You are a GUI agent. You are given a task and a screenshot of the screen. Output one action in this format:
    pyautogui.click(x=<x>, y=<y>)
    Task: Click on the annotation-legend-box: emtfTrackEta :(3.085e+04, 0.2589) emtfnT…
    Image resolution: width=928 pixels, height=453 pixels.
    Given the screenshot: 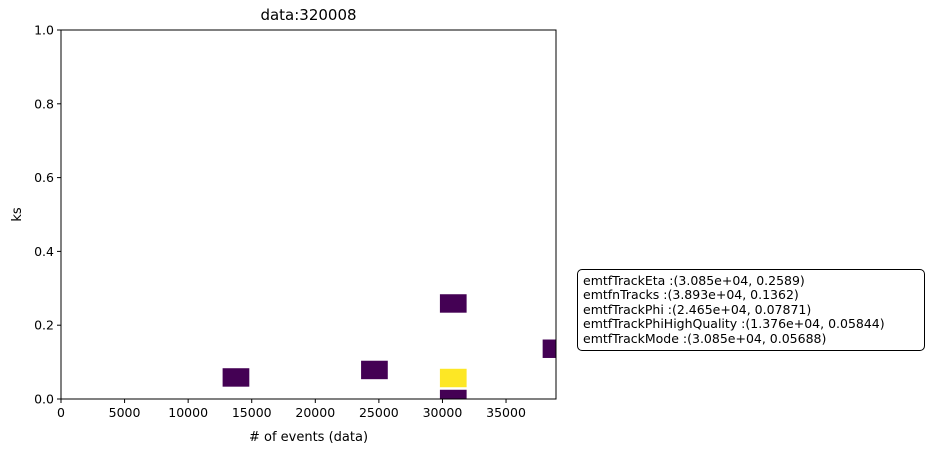 What is the action you would take?
    pyautogui.click(x=751, y=310)
    